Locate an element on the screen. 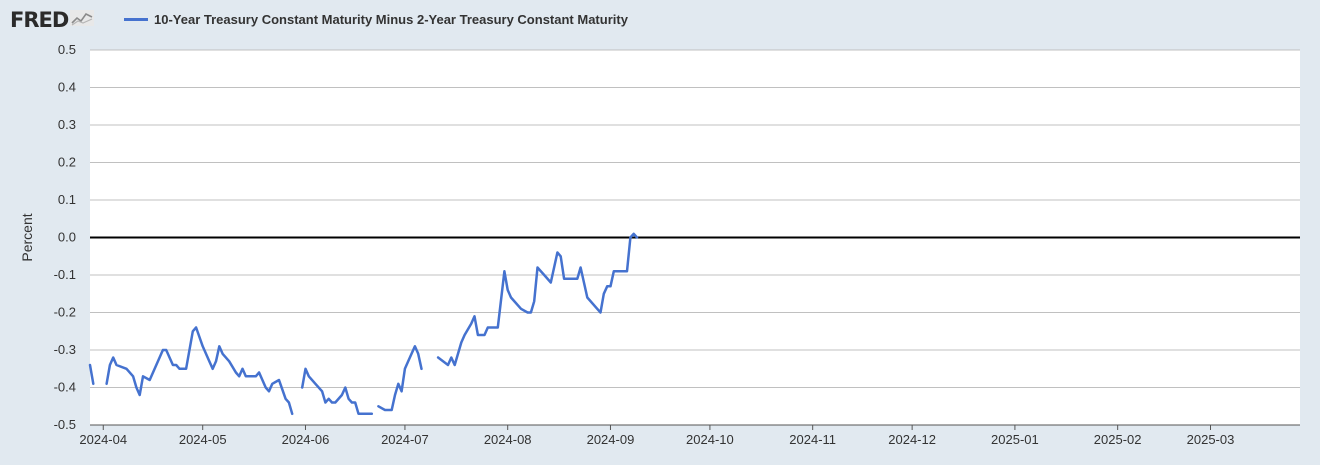  y-tick-label: 0.0 is located at coordinates (67, 237).